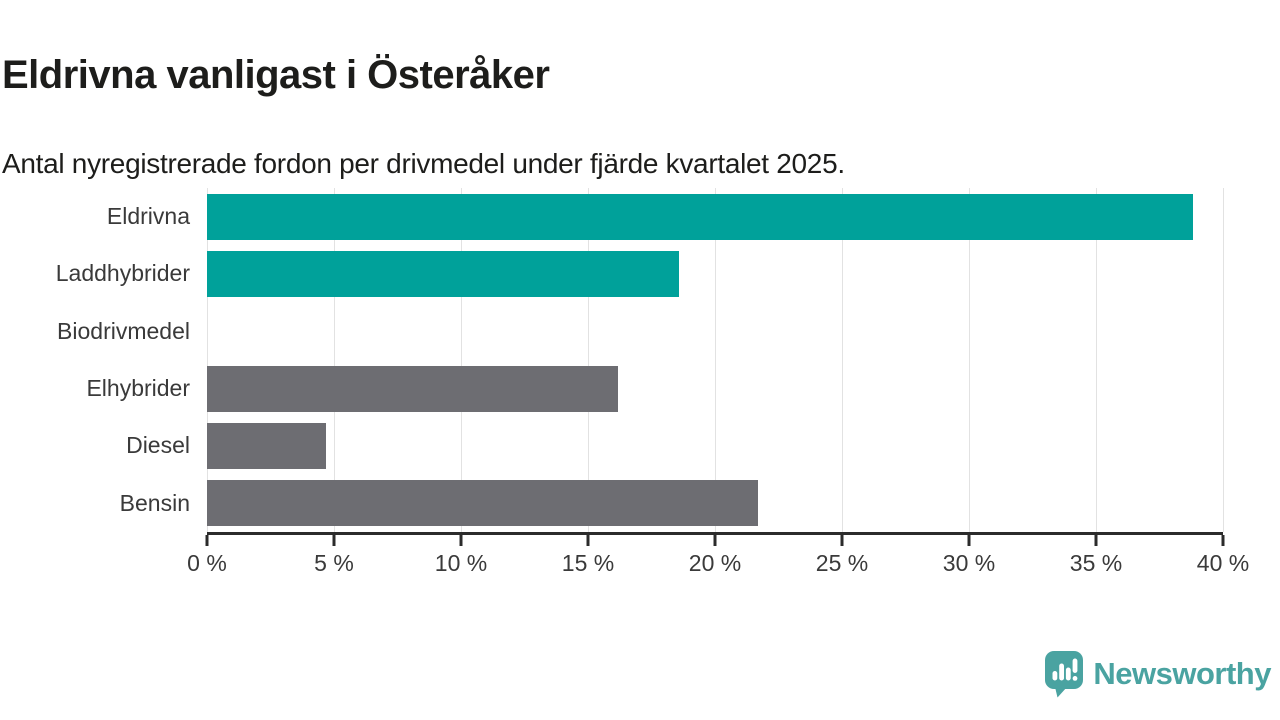  Describe the element at coordinates (276, 74) in the screenshot. I see `page-title: Eldrivna vanligast i Österåker` at that location.